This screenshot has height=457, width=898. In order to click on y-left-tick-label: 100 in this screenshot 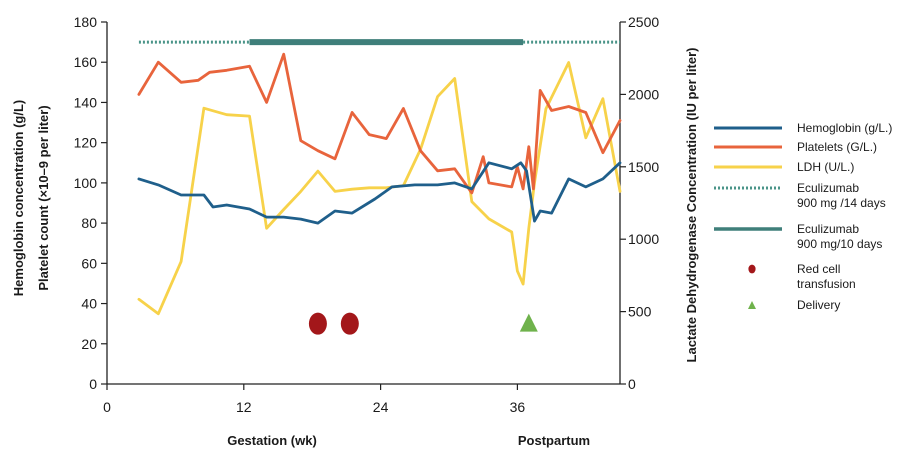, I will do `click(86, 183)`.